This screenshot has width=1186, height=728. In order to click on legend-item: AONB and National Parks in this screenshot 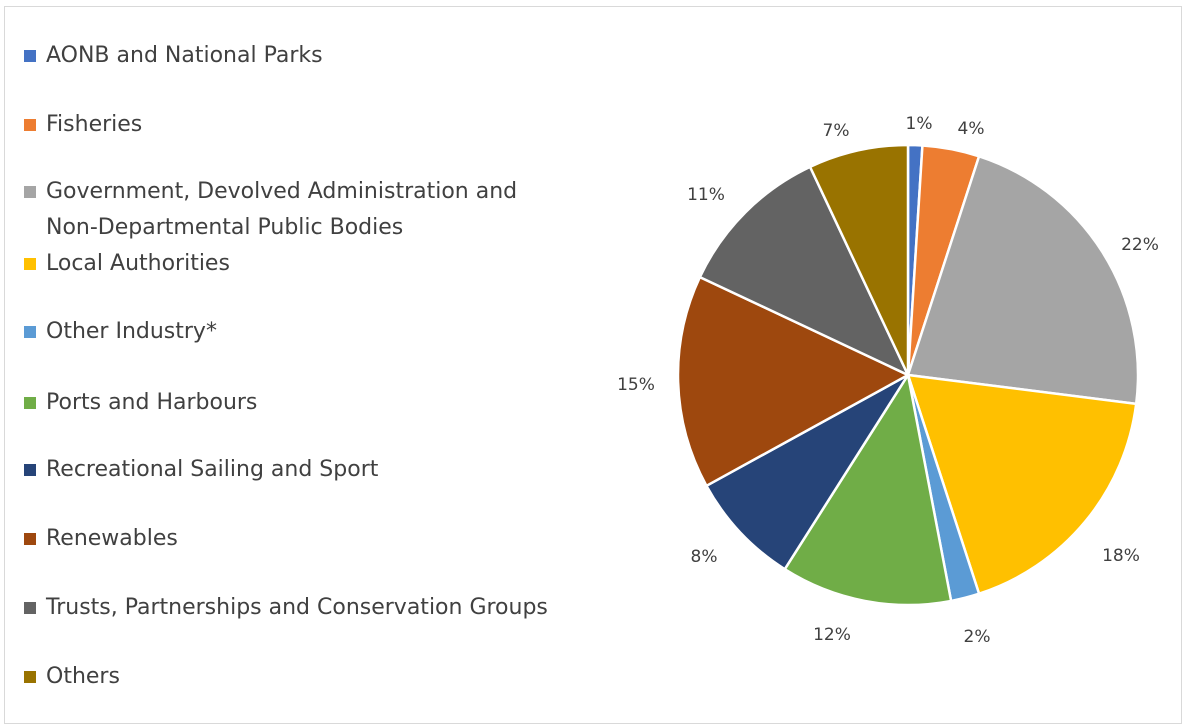, I will do `click(173, 56)`.